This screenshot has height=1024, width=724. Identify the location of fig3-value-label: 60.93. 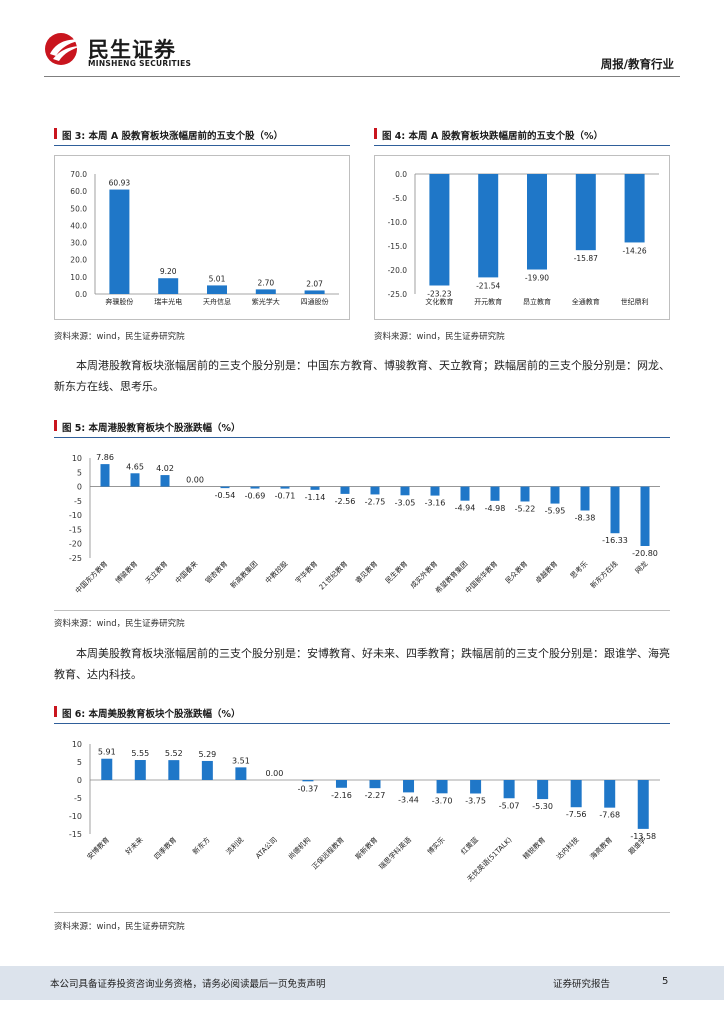
(120, 183).